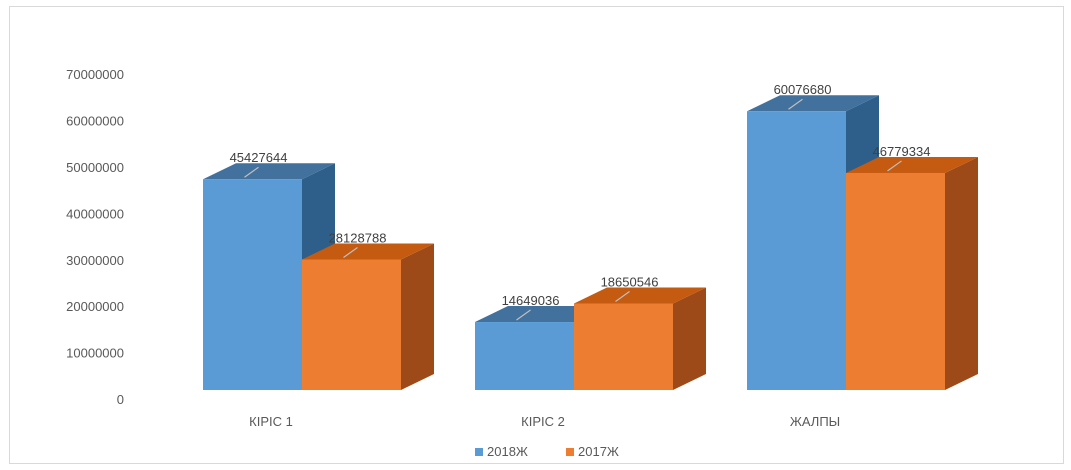 This screenshot has height=470, width=1071. What do you see at coordinates (479, 452) in the screenshot?
I see `legend-swatch-2018Ж` at bounding box center [479, 452].